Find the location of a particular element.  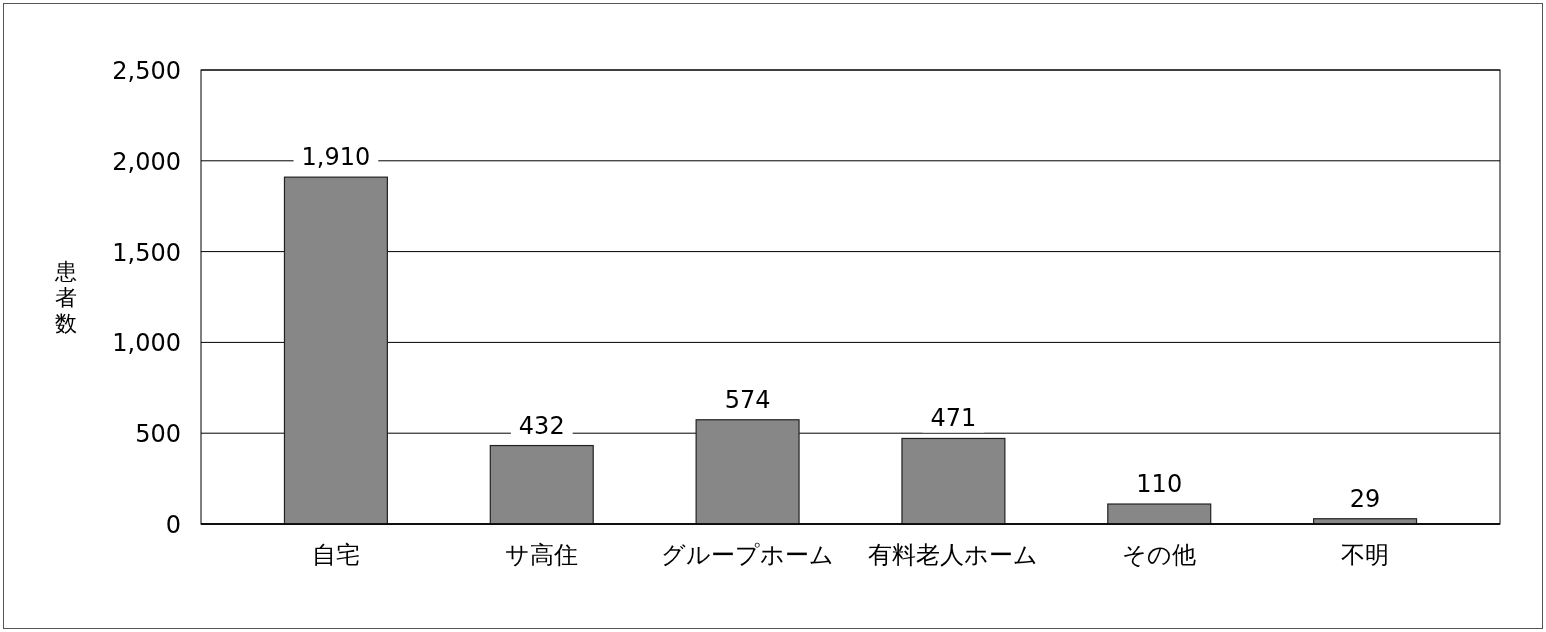

x-tick-label: 自宅 is located at coordinates (335, 555).